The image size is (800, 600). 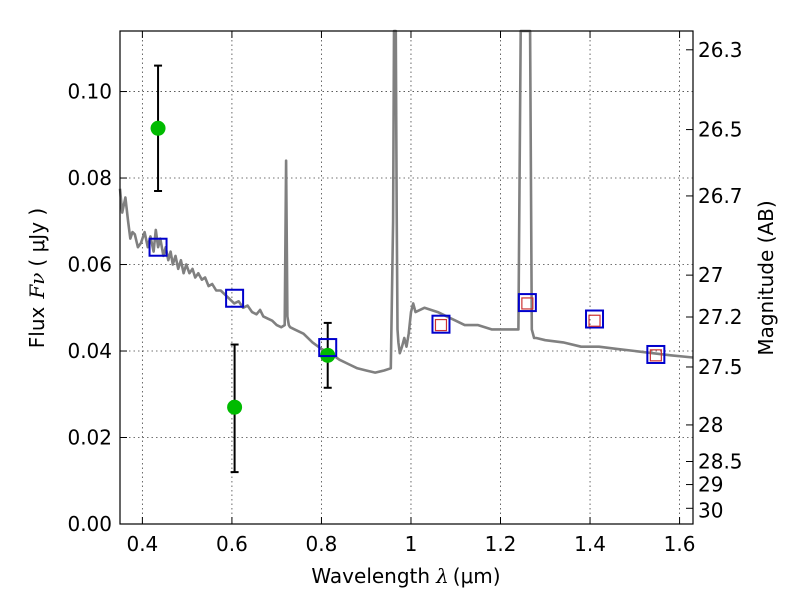 What do you see at coordinates (720, 461) in the screenshot?
I see `y2-tick-label: 28.5` at bounding box center [720, 461].